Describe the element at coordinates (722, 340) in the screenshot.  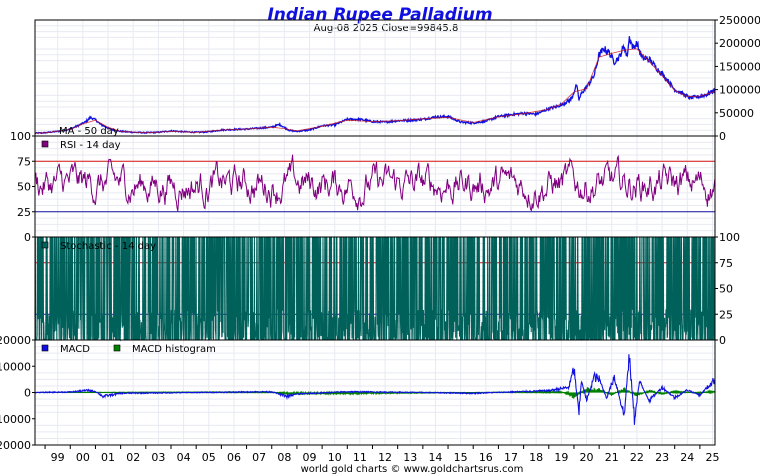
I see `stochastic-ytick-label: 0` at that location.